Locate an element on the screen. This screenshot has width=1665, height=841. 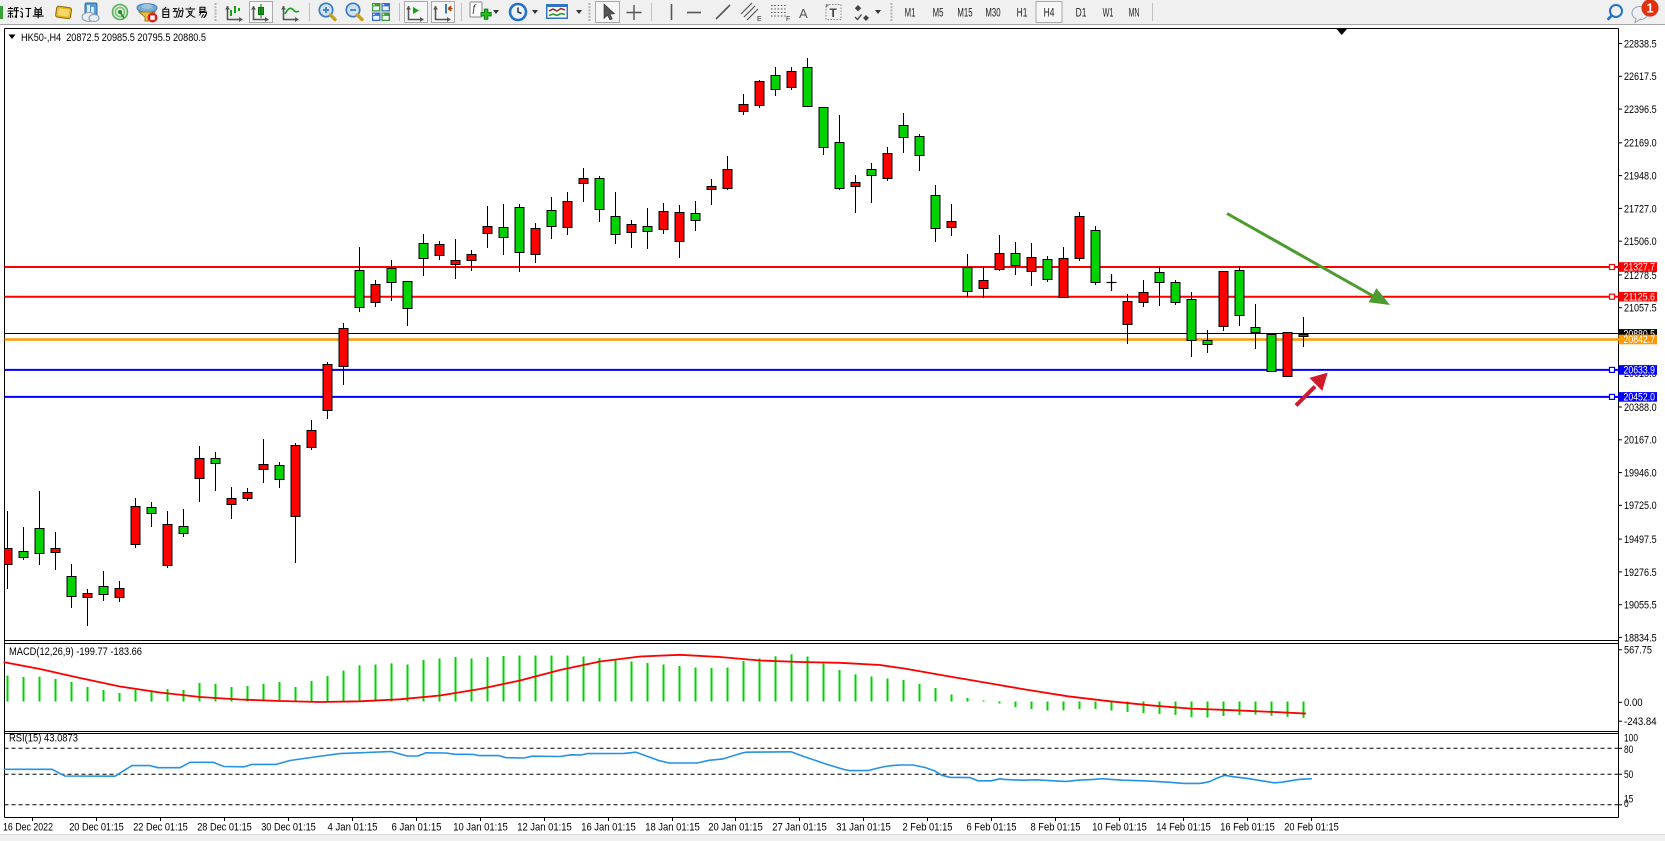
svg-text: 20633.9 is located at coordinates (1640, 371).